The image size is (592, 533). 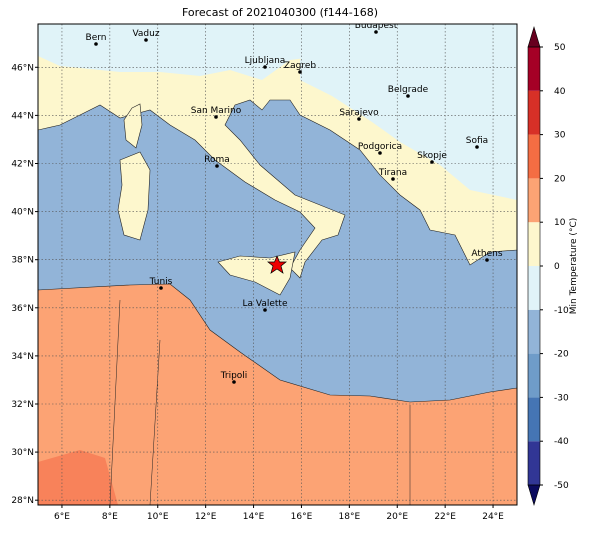 I want to click on event-star, so click(x=277, y=264).